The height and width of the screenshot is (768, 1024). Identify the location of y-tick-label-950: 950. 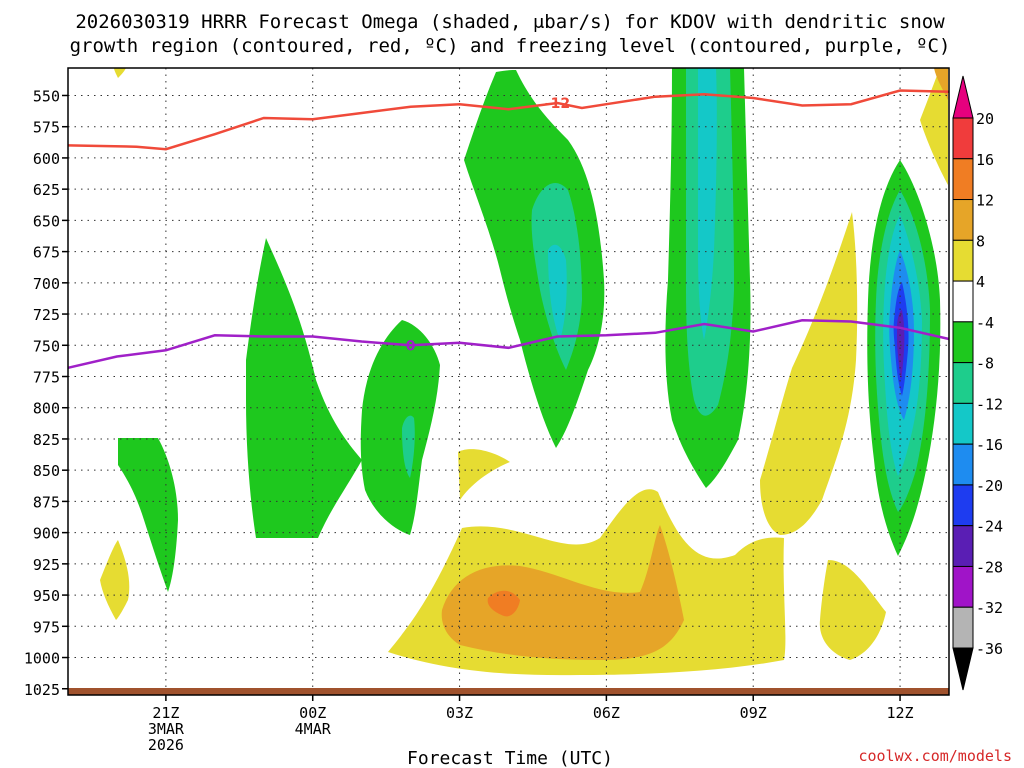
(46, 596).